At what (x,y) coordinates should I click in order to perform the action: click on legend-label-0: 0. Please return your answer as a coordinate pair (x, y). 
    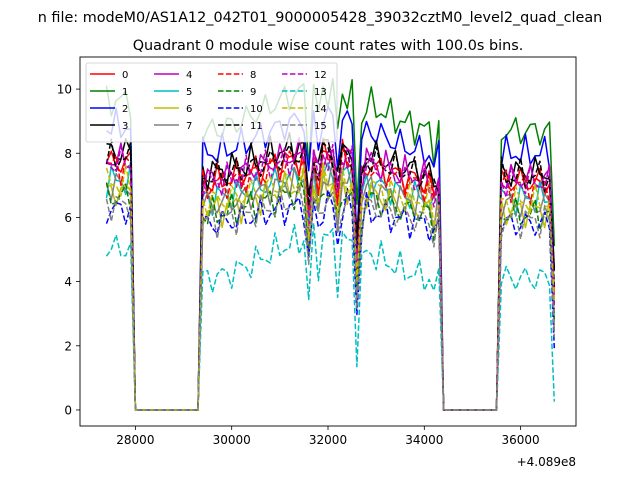
    Looking at the image, I should click on (125, 75).